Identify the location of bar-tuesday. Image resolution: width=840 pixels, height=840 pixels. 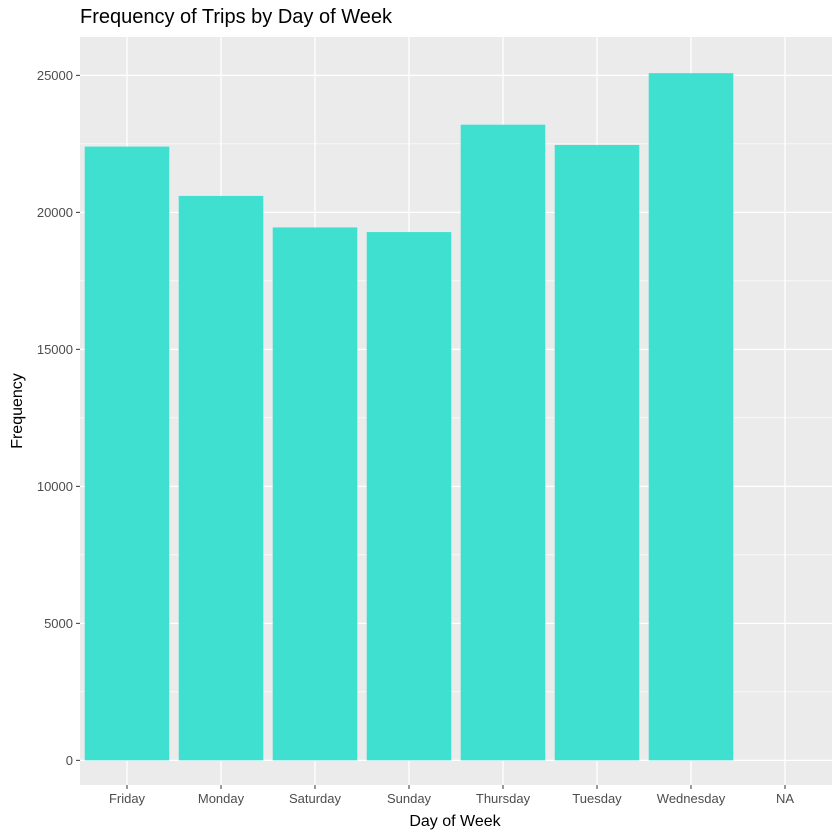
(597, 452).